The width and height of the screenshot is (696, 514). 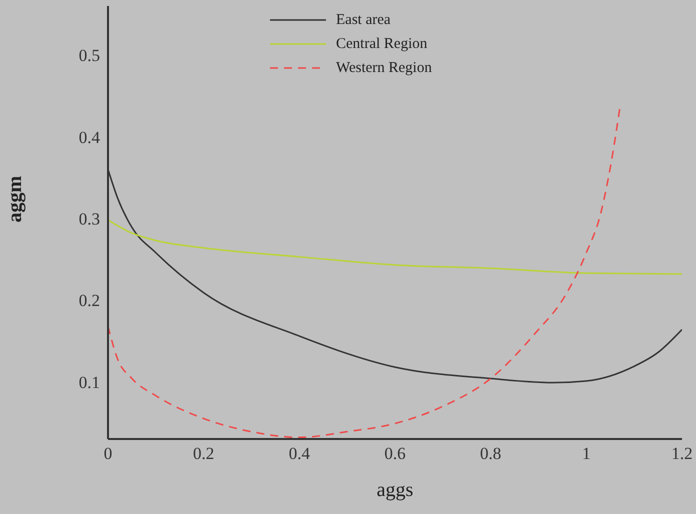 What do you see at coordinates (363, 20) in the screenshot?
I see `legend-label: East area` at bounding box center [363, 20].